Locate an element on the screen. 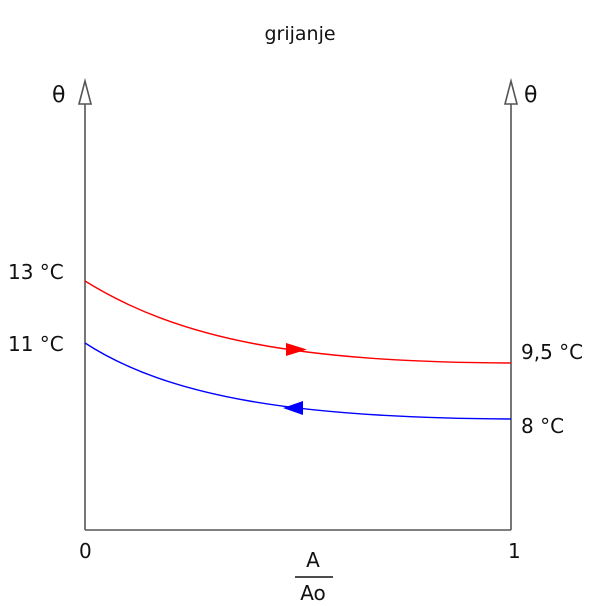  left-axis-arrow-icon is located at coordinates (85, 91).